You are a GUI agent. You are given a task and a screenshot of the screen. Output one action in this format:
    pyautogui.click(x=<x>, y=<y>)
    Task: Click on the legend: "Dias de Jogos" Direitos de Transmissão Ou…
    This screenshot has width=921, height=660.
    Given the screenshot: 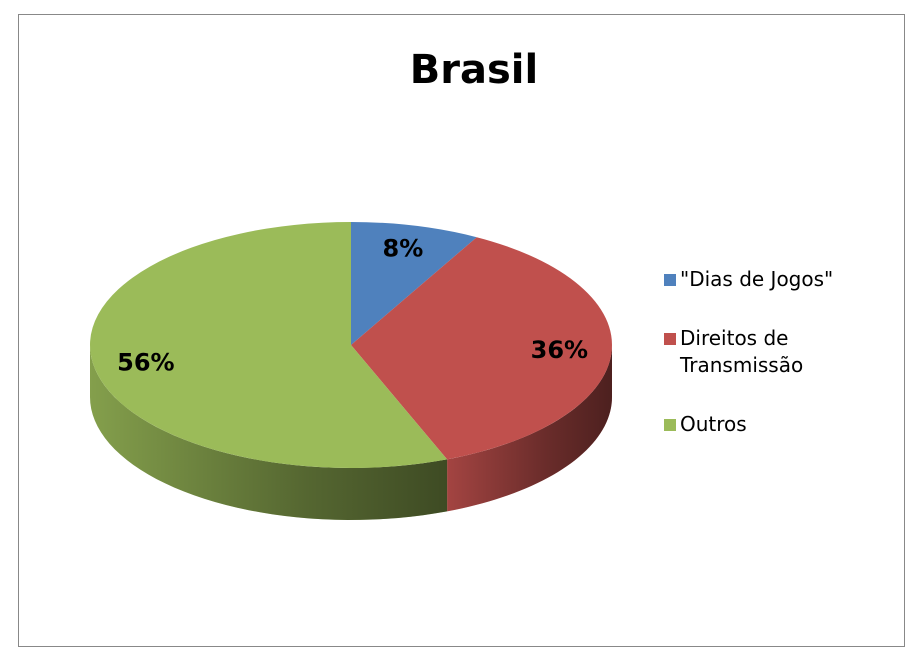 What is the action you would take?
    pyautogui.click(x=785, y=368)
    